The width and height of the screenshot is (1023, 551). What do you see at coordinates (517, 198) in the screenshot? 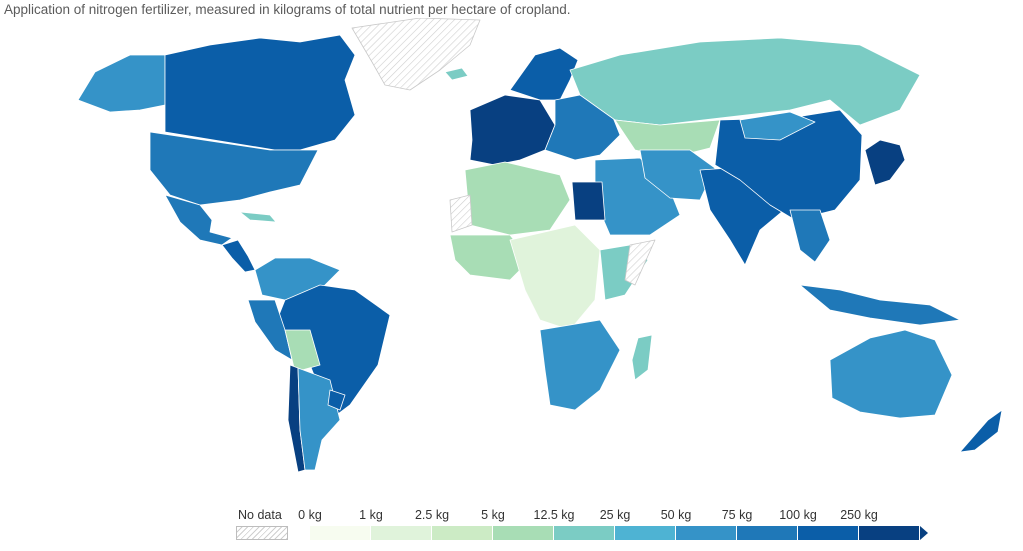
I see `region-north-africa` at bounding box center [517, 198].